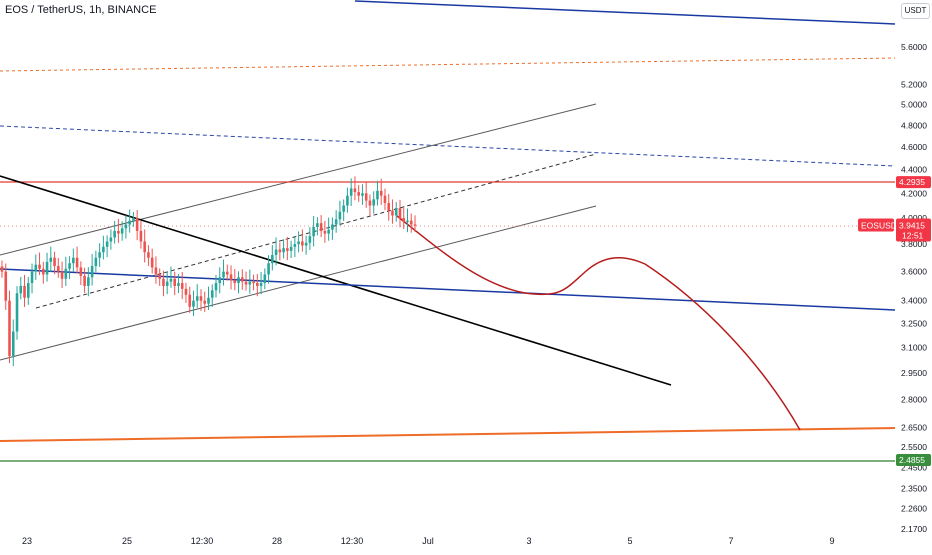 This screenshot has height=555, width=932. I want to click on price-tick-label: 3.8000, so click(914, 244).